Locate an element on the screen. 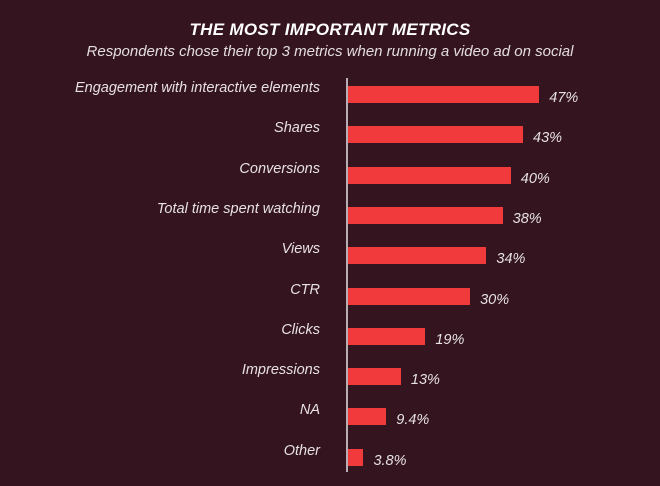 This screenshot has height=486, width=660. value-label: 43% is located at coordinates (548, 138).